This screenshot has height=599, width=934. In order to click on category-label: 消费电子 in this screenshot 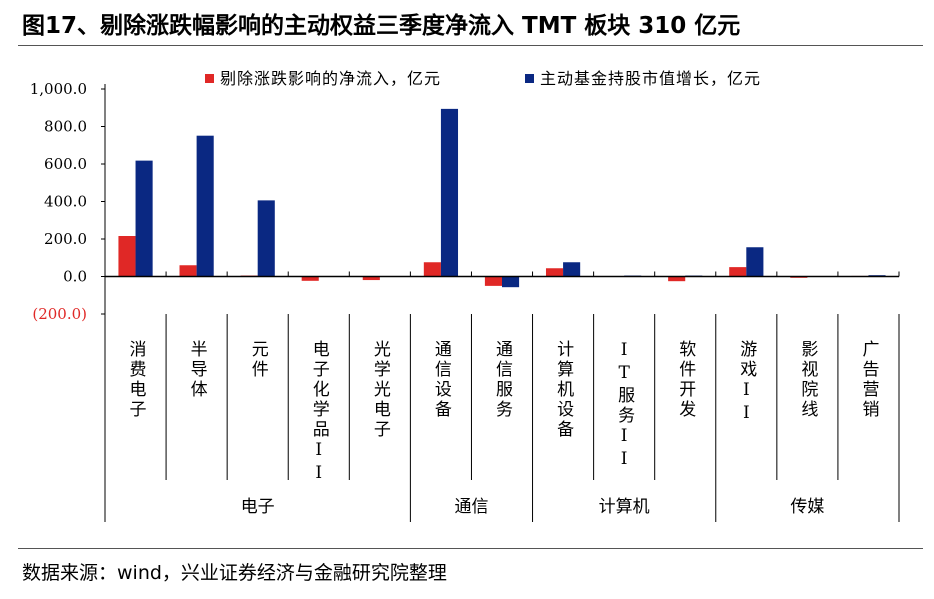, I will do `click(136, 380)`.